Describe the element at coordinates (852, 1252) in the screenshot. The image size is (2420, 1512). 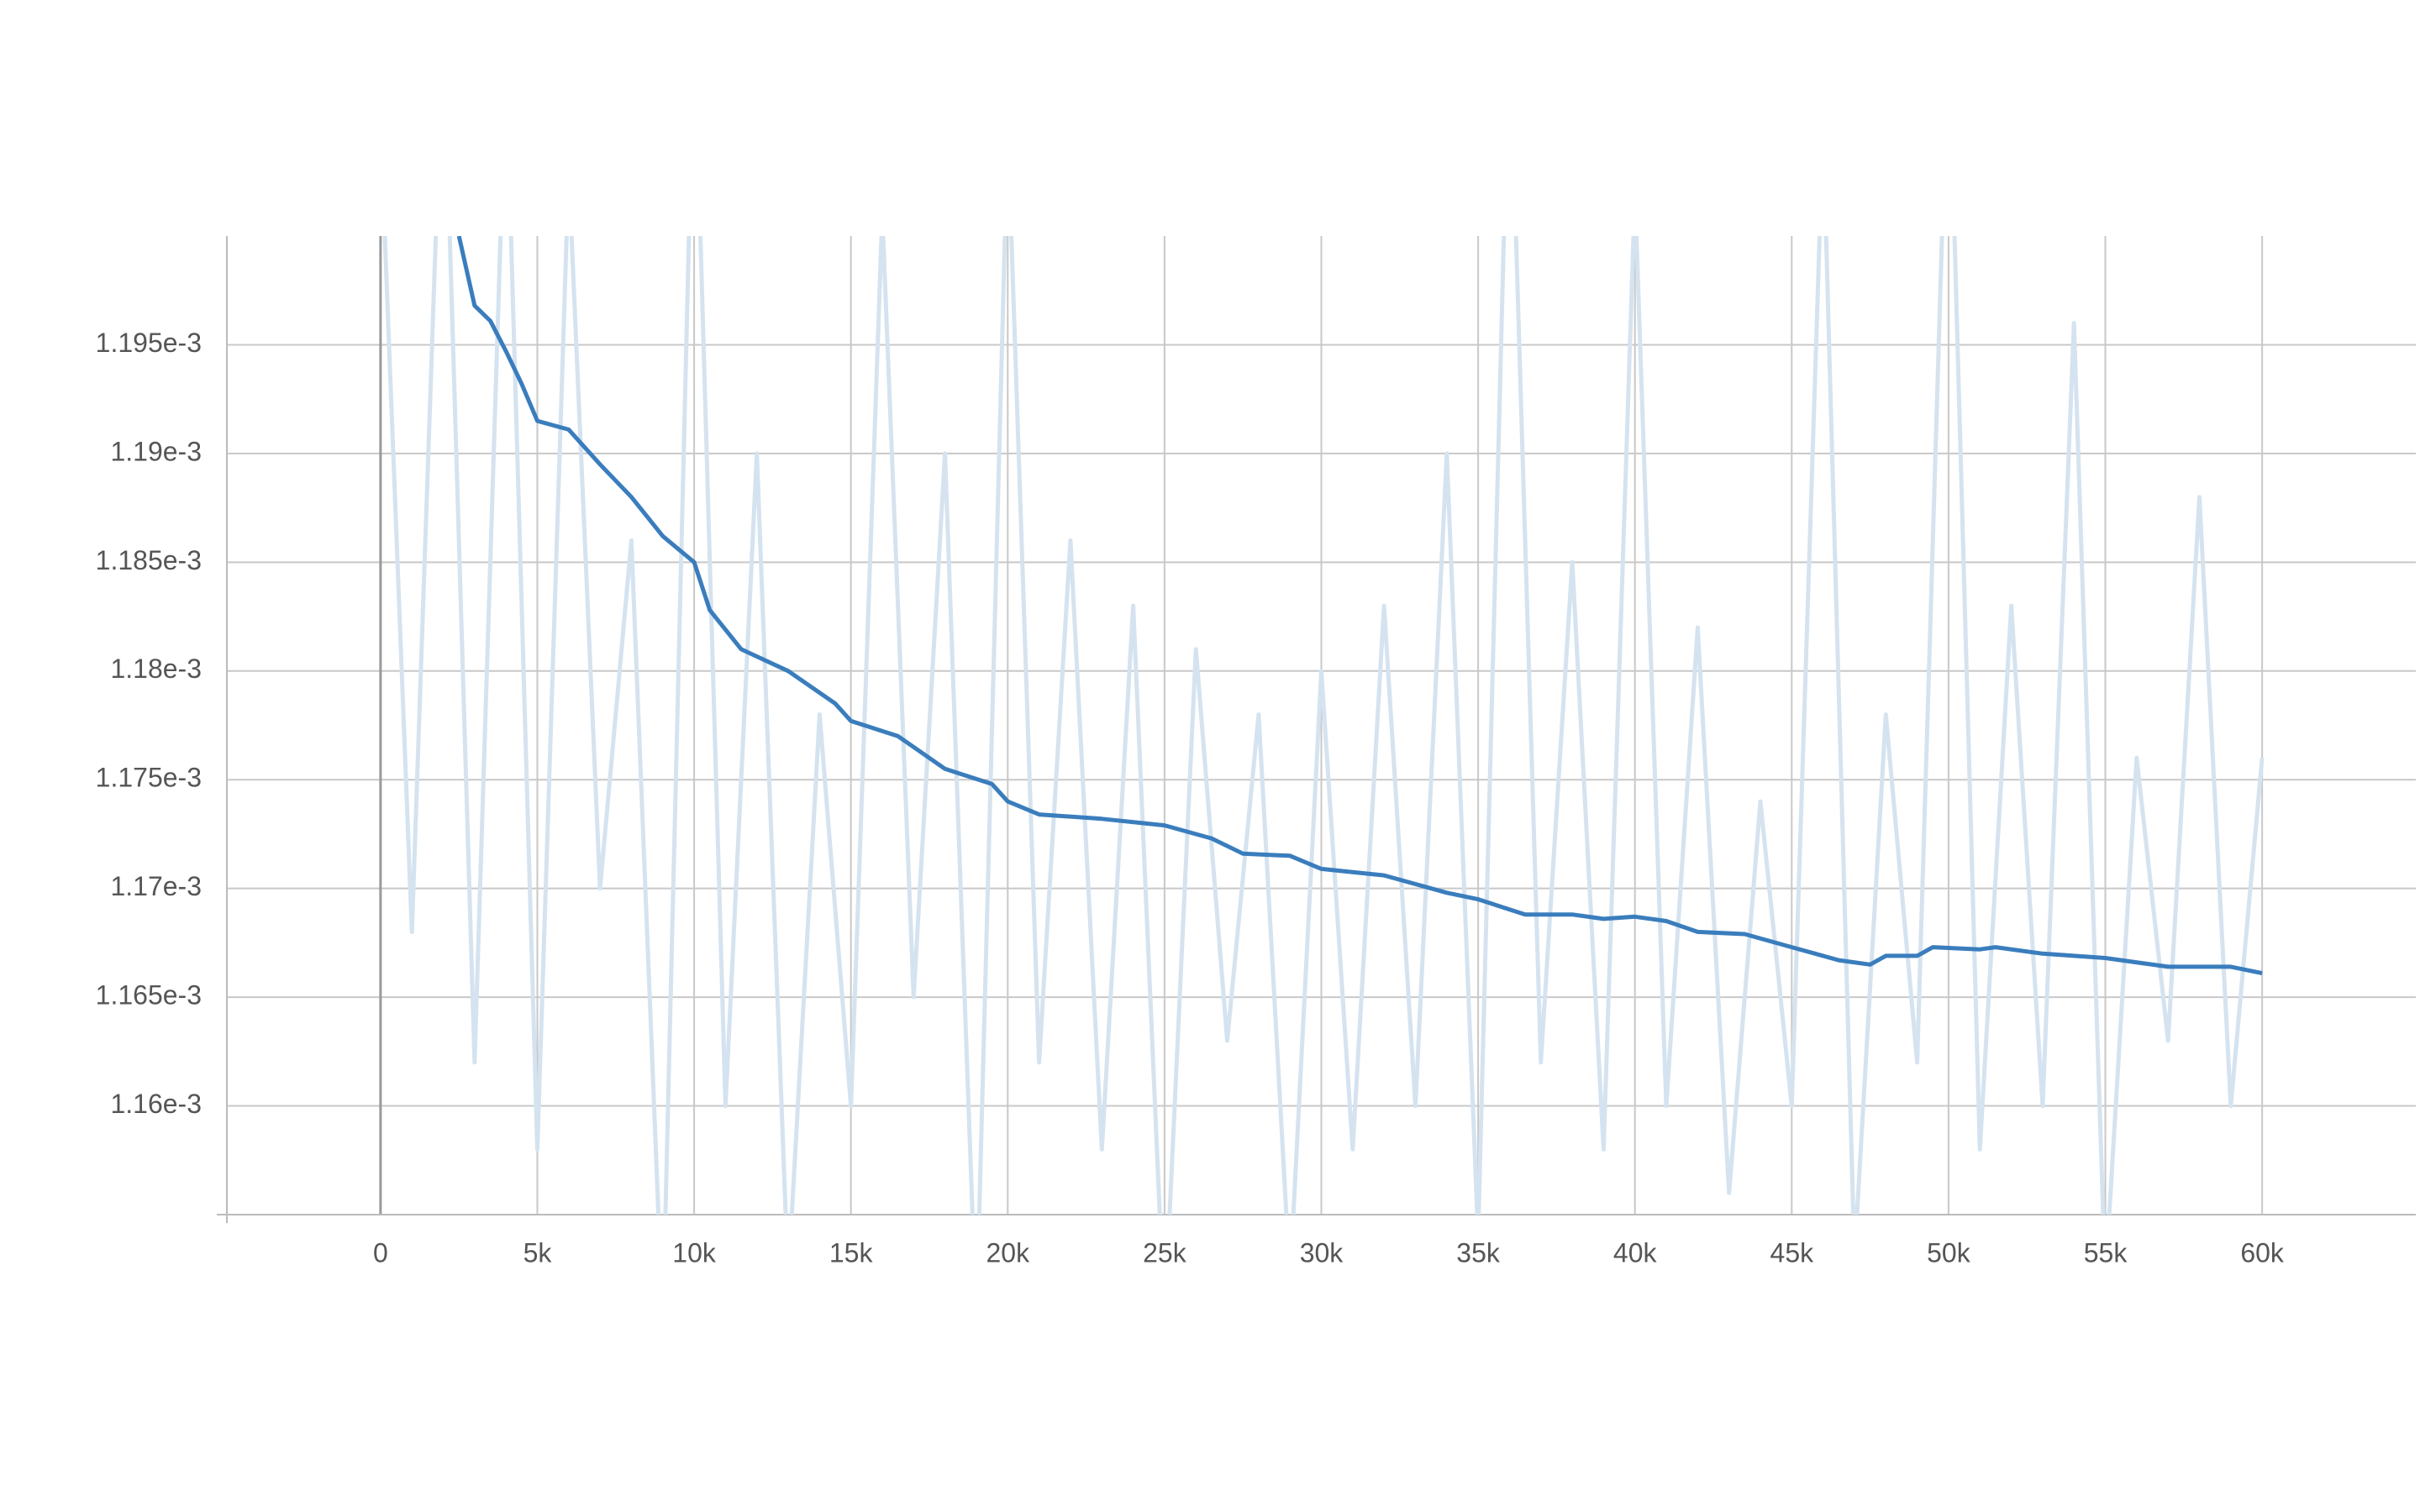
I see `x-tick-label: 15k` at that location.